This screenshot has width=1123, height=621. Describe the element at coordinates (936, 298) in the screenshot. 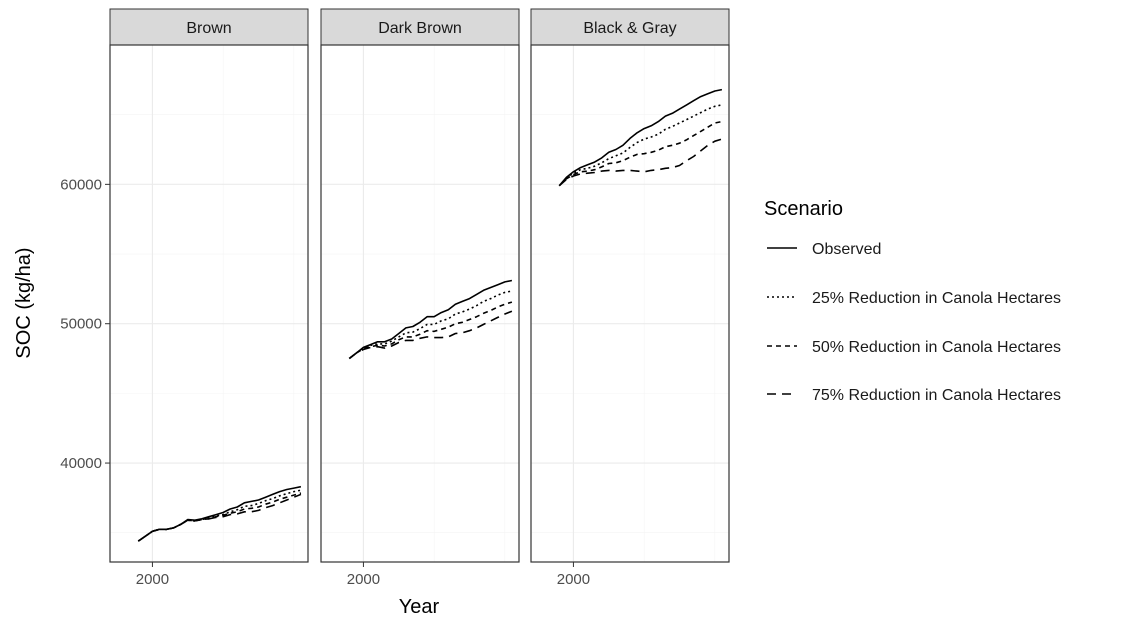

I see `legend-label-25-reduction-in-canola-hectares: 25% Reduction in Canola Hectares` at that location.